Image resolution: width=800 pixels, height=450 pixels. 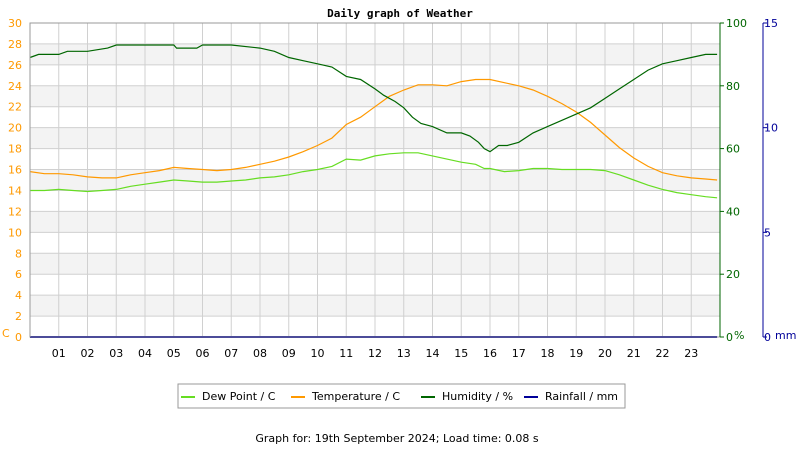 What do you see at coordinates (15, 86) in the screenshot?
I see `temp-tick-label: 24` at bounding box center [15, 86].